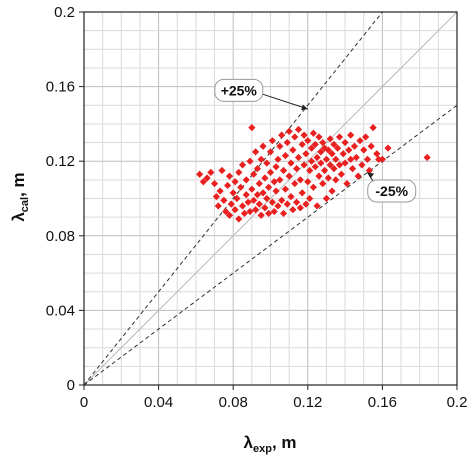  What do you see at coordinates (307, 402) in the screenshot?
I see `x-tick-label: 0.12` at bounding box center [307, 402].